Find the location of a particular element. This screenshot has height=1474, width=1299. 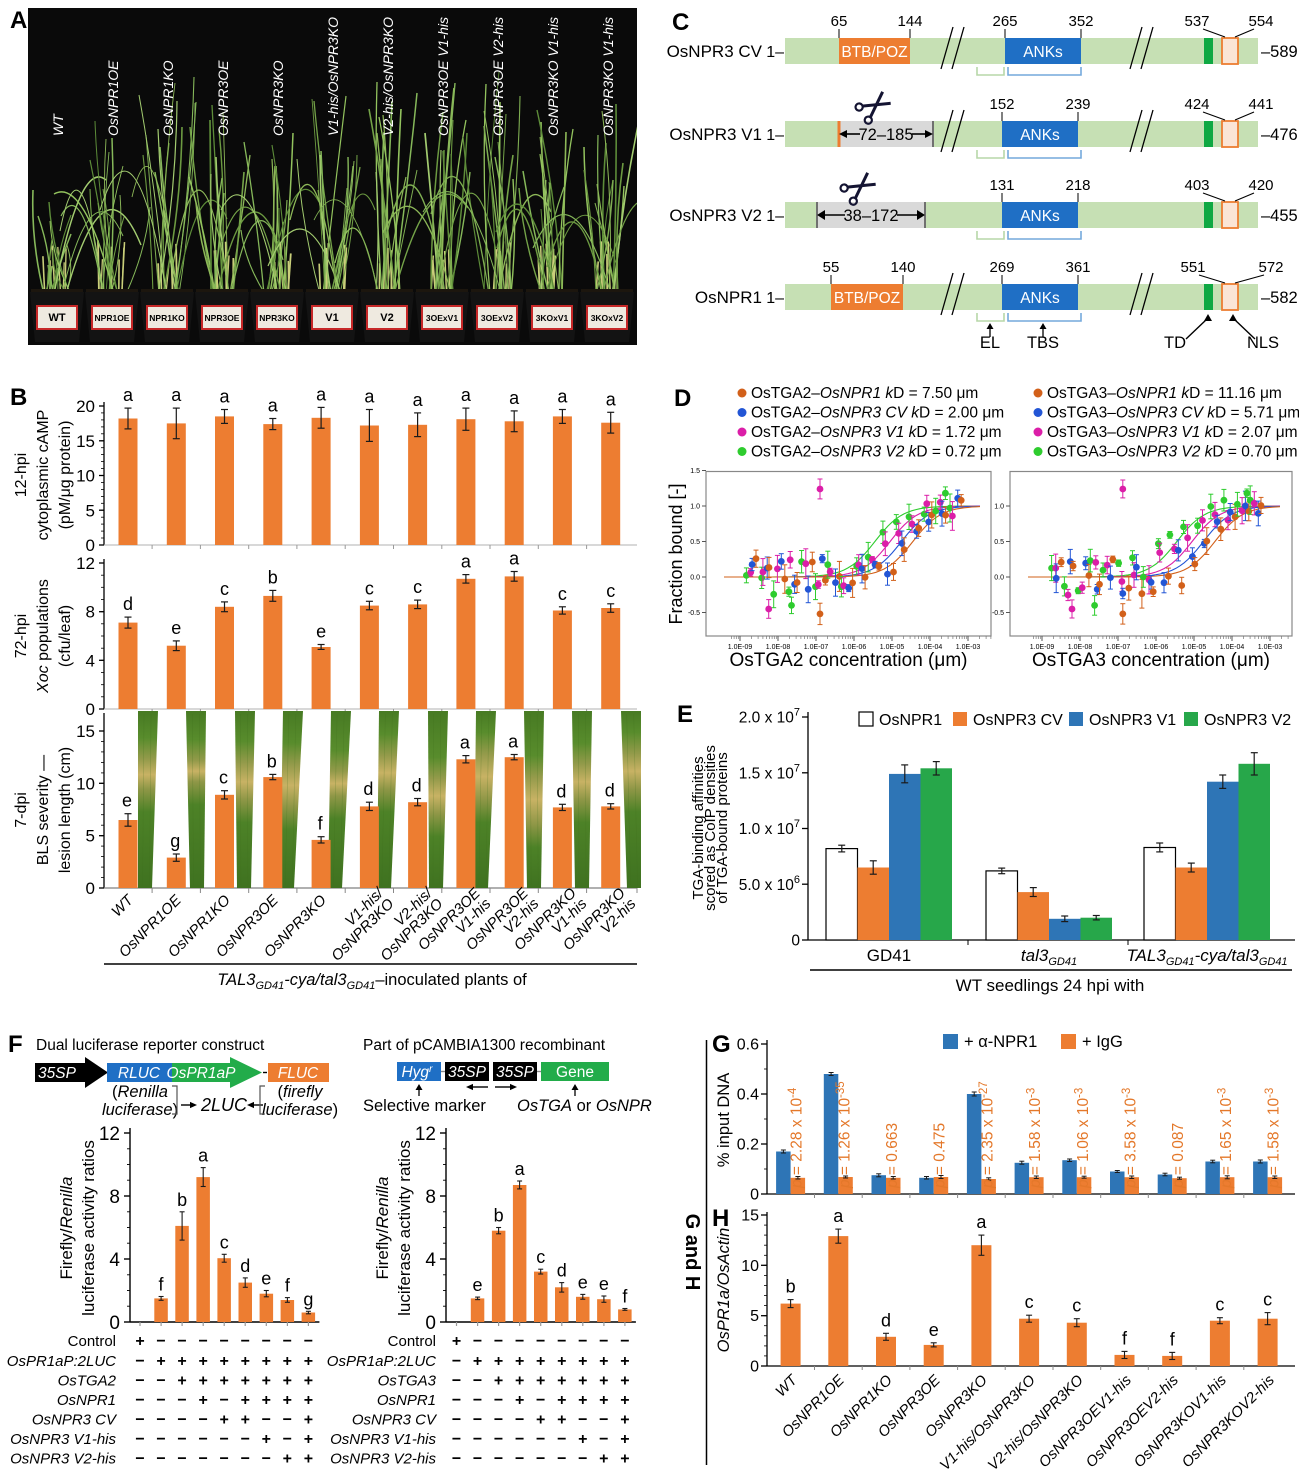

svg-text: 1.0E-05 is located at coordinates (892, 647).